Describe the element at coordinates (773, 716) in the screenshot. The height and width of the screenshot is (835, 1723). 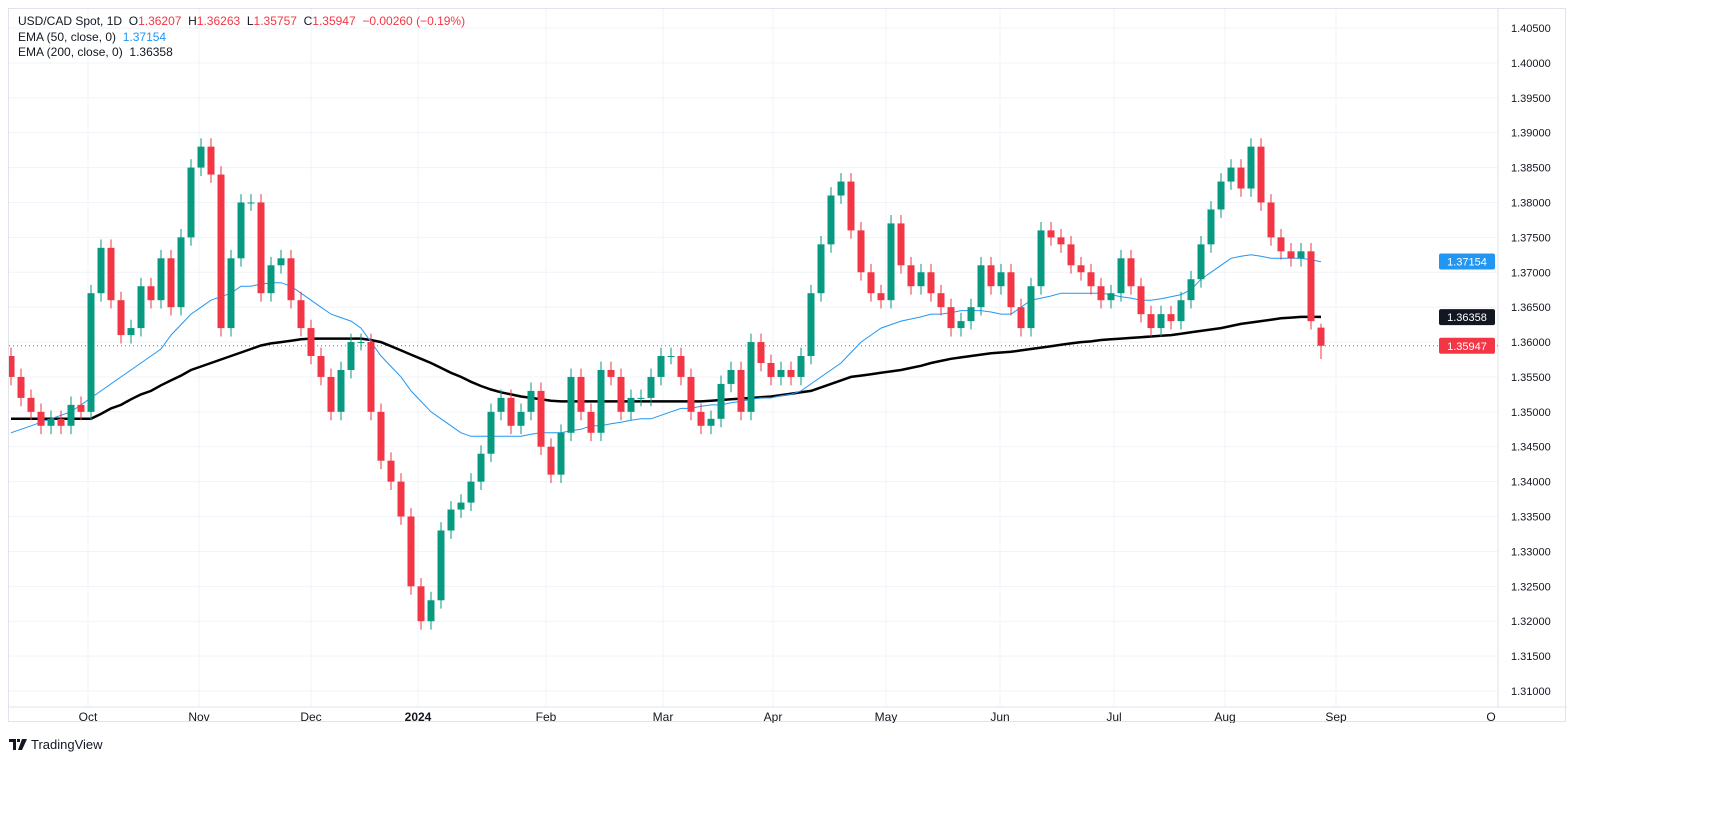
I see `x-tick-label: Apr` at that location.